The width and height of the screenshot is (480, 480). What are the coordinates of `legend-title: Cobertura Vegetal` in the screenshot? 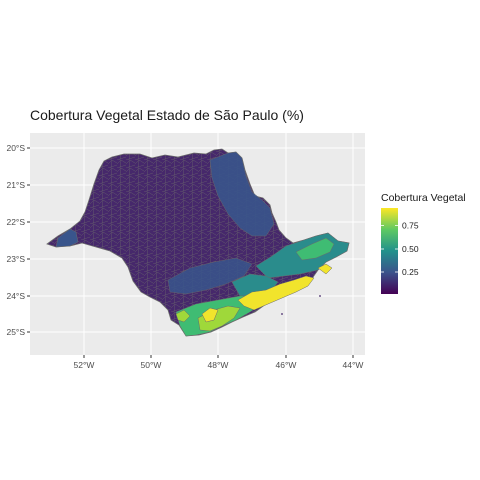 It's located at (423, 198).